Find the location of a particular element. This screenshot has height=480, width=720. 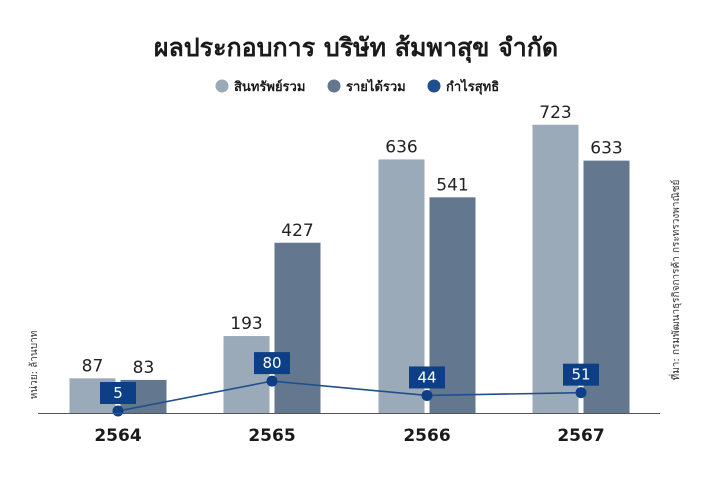

legend-label-2: รายได้รวม is located at coordinates (376, 86).